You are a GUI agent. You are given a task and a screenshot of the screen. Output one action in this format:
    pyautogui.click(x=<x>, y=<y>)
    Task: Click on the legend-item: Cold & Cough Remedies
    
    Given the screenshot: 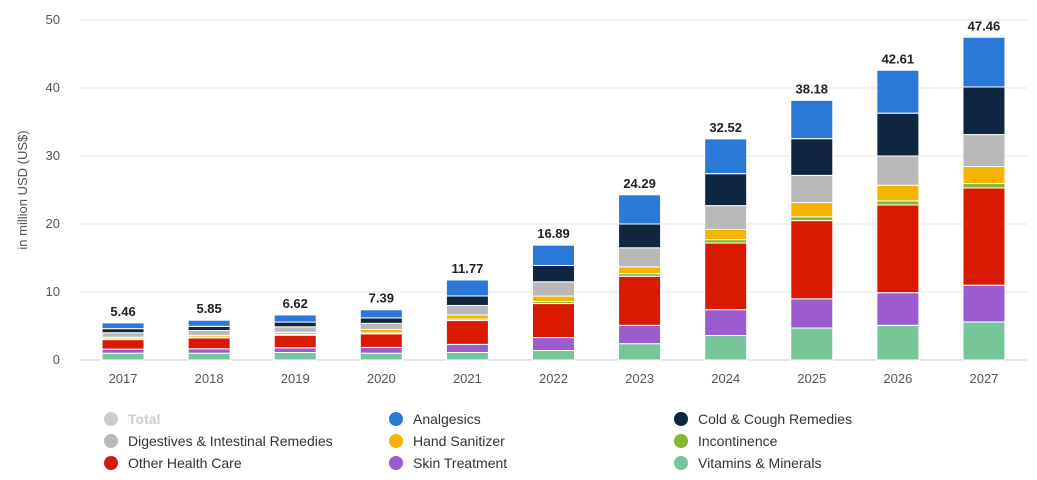 What is the action you would take?
    pyautogui.click(x=763, y=419)
    